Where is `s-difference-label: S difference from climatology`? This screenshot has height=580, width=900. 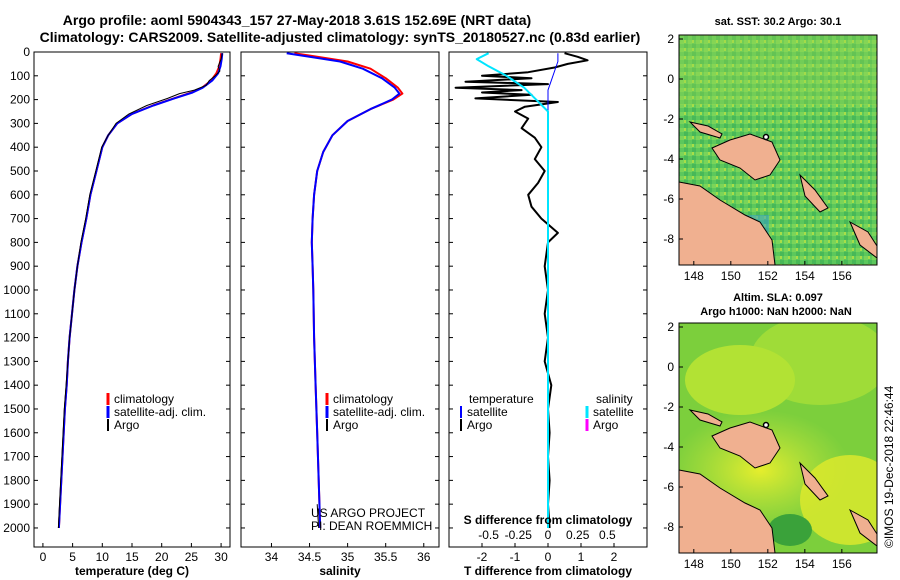 s-difference-label: S difference from climatology is located at coordinates (548, 520).